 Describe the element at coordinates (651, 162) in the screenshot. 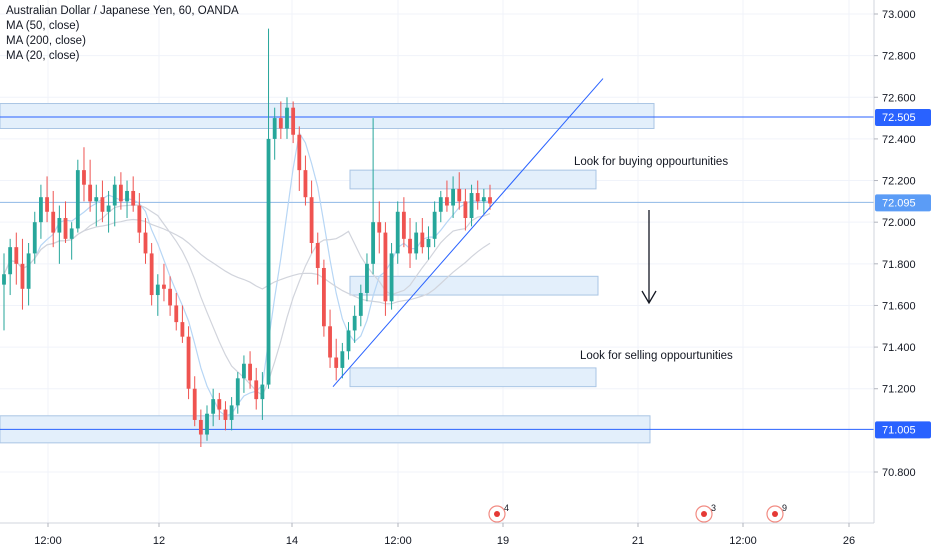

I see `buy-annotation: Look for buying oppourtunities` at that location.